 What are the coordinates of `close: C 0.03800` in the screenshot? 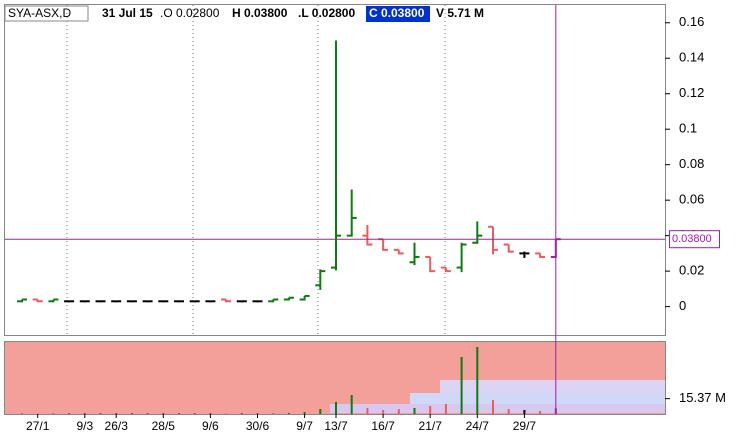 It's located at (397, 13).